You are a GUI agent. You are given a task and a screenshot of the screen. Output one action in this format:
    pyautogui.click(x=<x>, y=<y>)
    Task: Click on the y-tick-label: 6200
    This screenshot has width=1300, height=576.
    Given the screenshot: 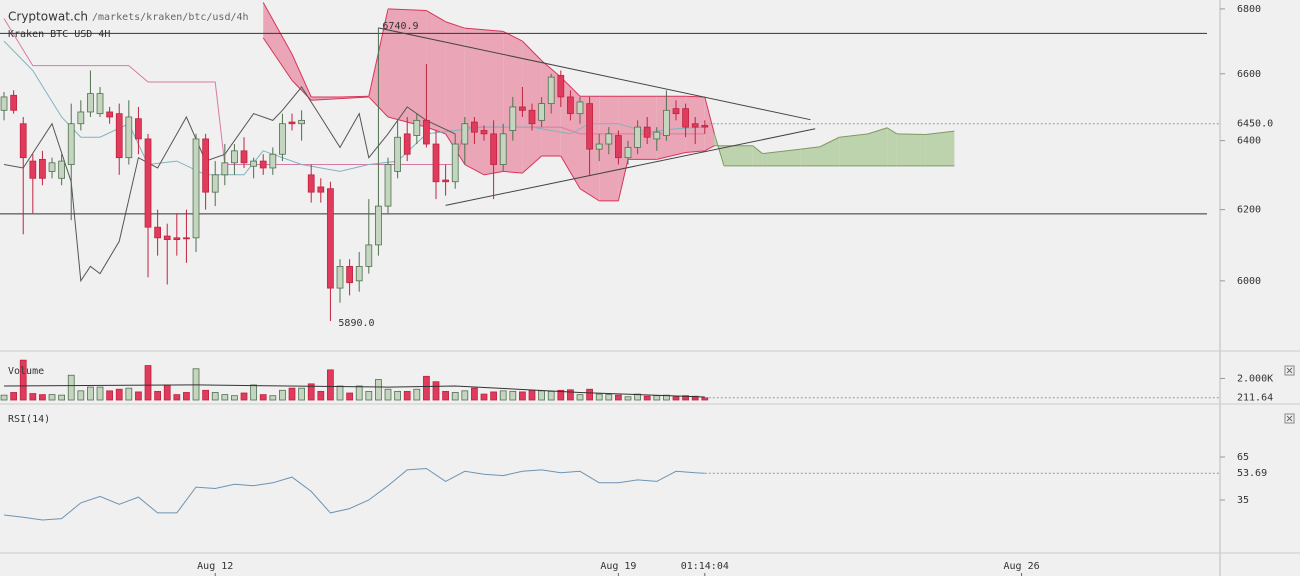 What is the action you would take?
    pyautogui.click(x=1249, y=210)
    